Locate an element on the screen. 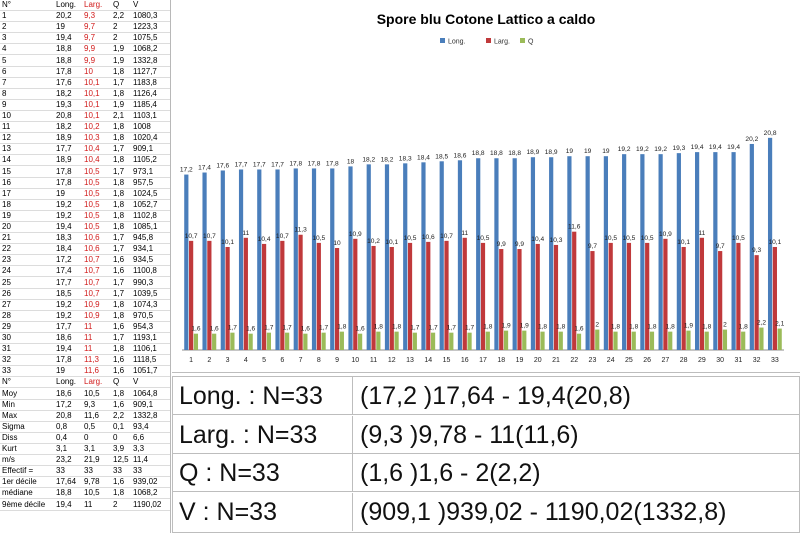 This screenshot has height=533, width=800. table-cell: 19 is located at coordinates (60, 27).